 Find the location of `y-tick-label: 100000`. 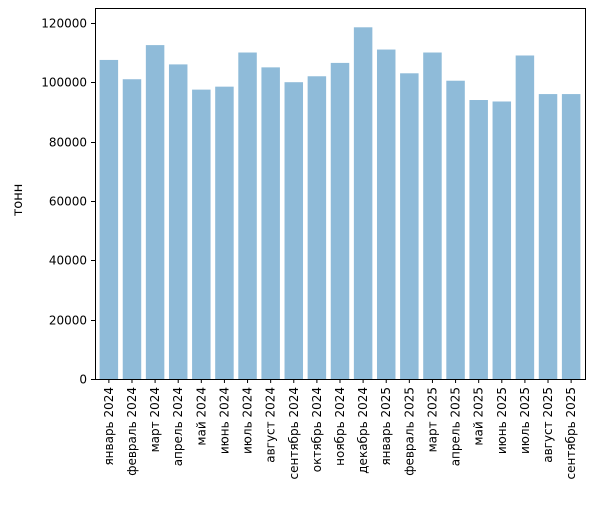

y-tick-label: 100000 is located at coordinates (64, 83).